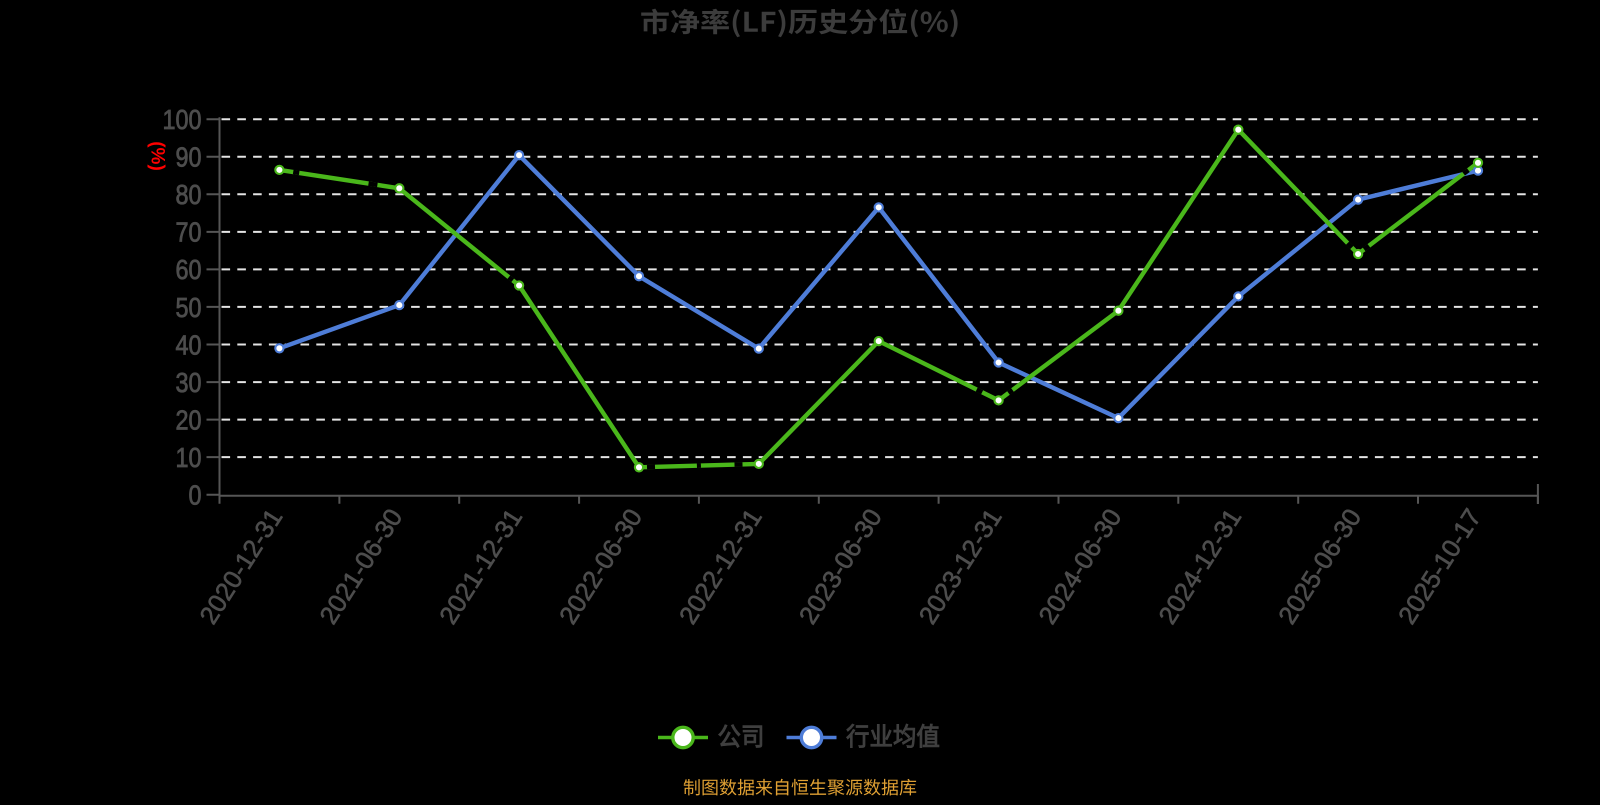  I want to click on svg-text: 80, so click(189, 195).